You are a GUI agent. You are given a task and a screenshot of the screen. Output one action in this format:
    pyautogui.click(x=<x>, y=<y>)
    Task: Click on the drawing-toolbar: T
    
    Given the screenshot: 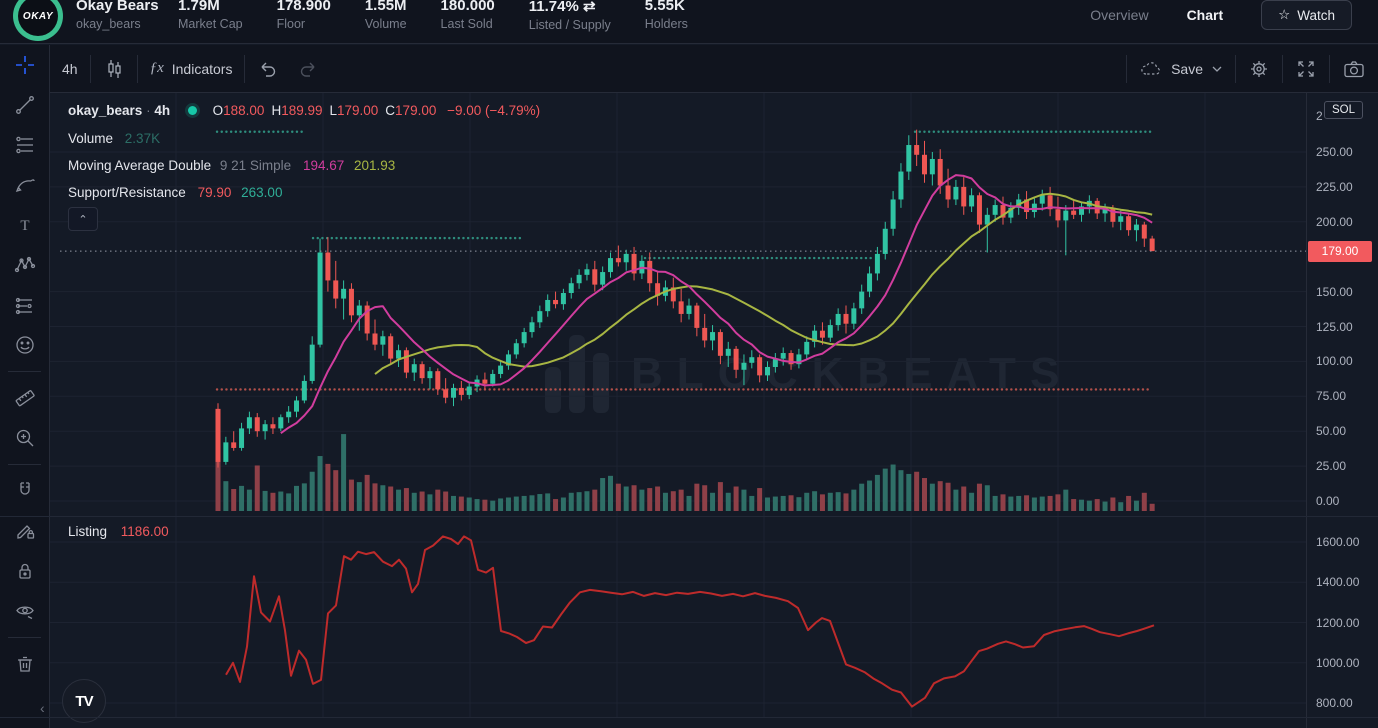 What is the action you would take?
    pyautogui.click(x=25, y=386)
    